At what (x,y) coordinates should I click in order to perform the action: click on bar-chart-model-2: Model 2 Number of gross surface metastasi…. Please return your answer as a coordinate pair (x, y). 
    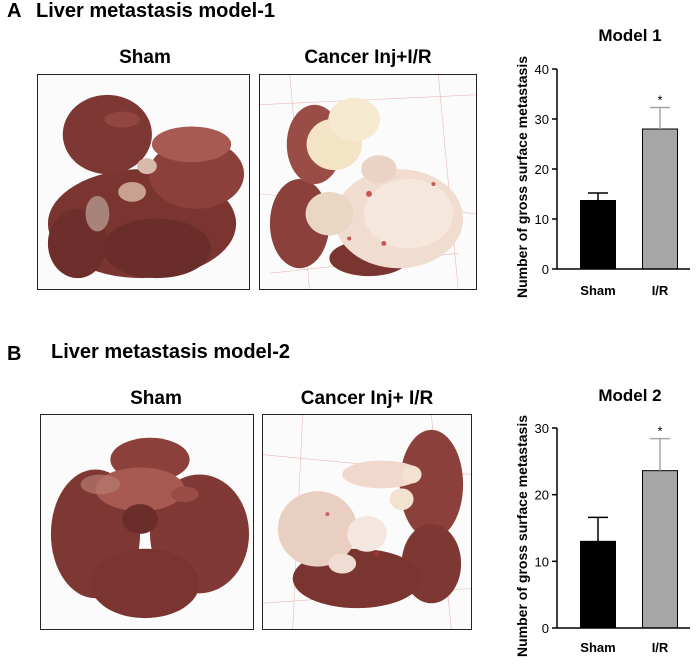
    Looking at the image, I should click on (602, 521).